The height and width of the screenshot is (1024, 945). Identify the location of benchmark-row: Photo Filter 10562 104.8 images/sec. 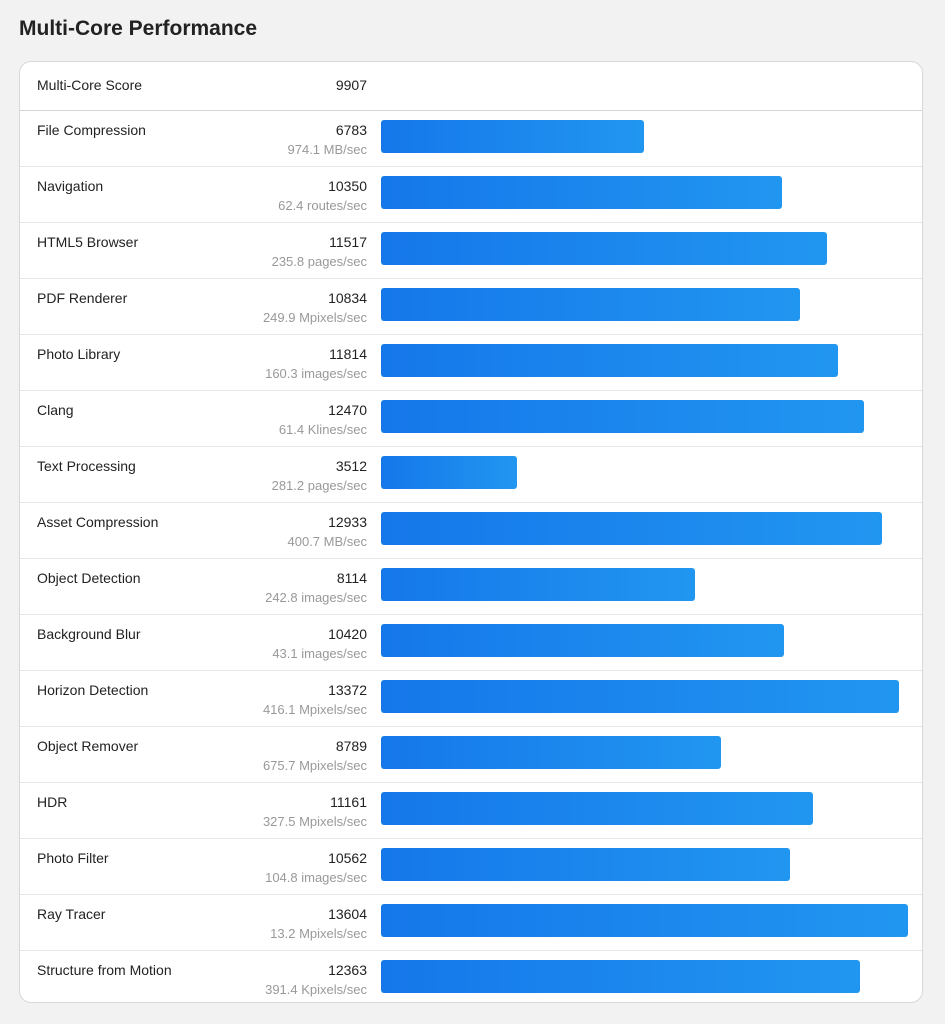
(471, 867).